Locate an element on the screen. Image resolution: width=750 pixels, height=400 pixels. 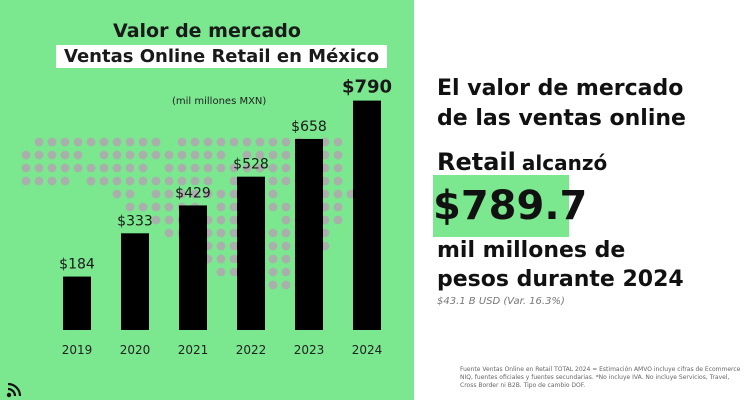
headline-line-2: de las ventas online is located at coordinates (561, 118).